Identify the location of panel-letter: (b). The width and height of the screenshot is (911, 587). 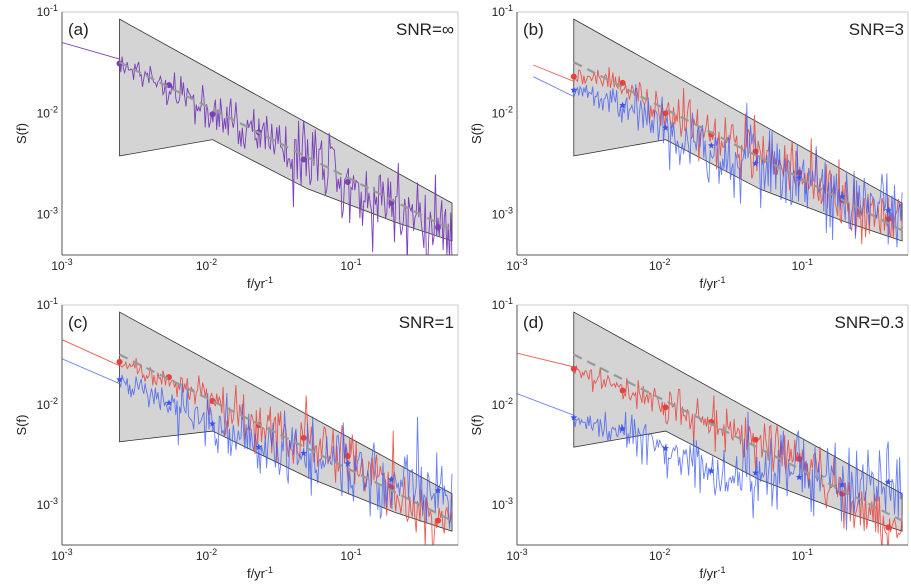
(533, 29).